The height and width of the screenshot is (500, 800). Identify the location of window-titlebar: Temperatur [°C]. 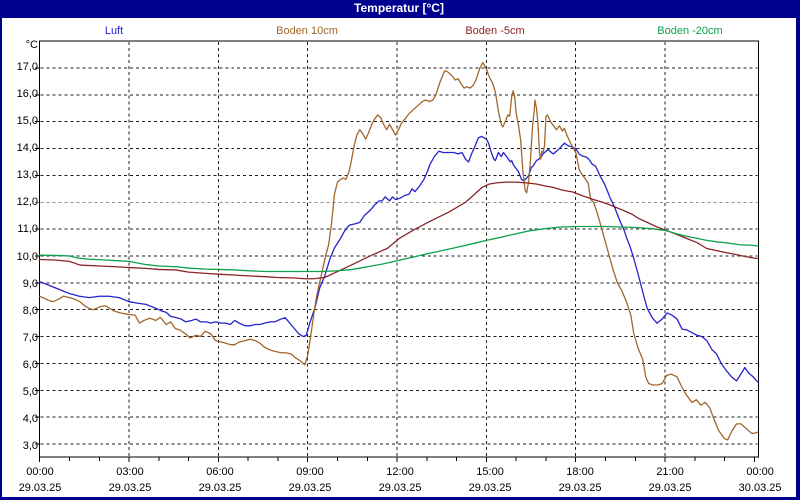
(399, 9).